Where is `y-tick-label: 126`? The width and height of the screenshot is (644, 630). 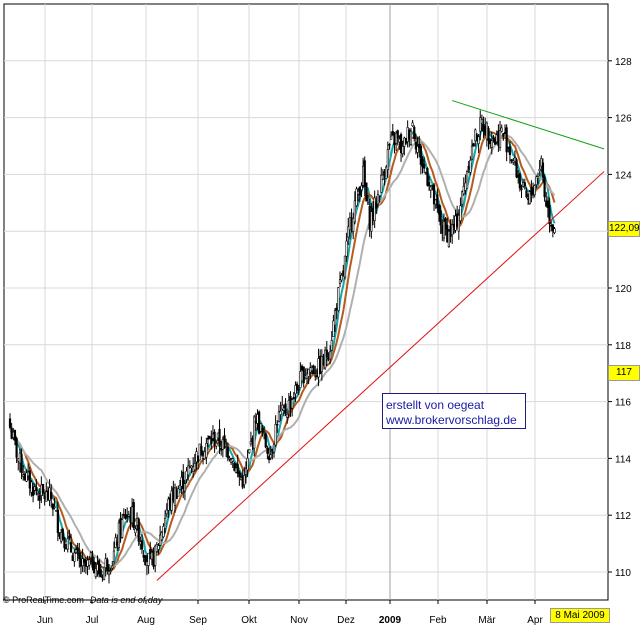 y-tick-label: 126 is located at coordinates (623, 119).